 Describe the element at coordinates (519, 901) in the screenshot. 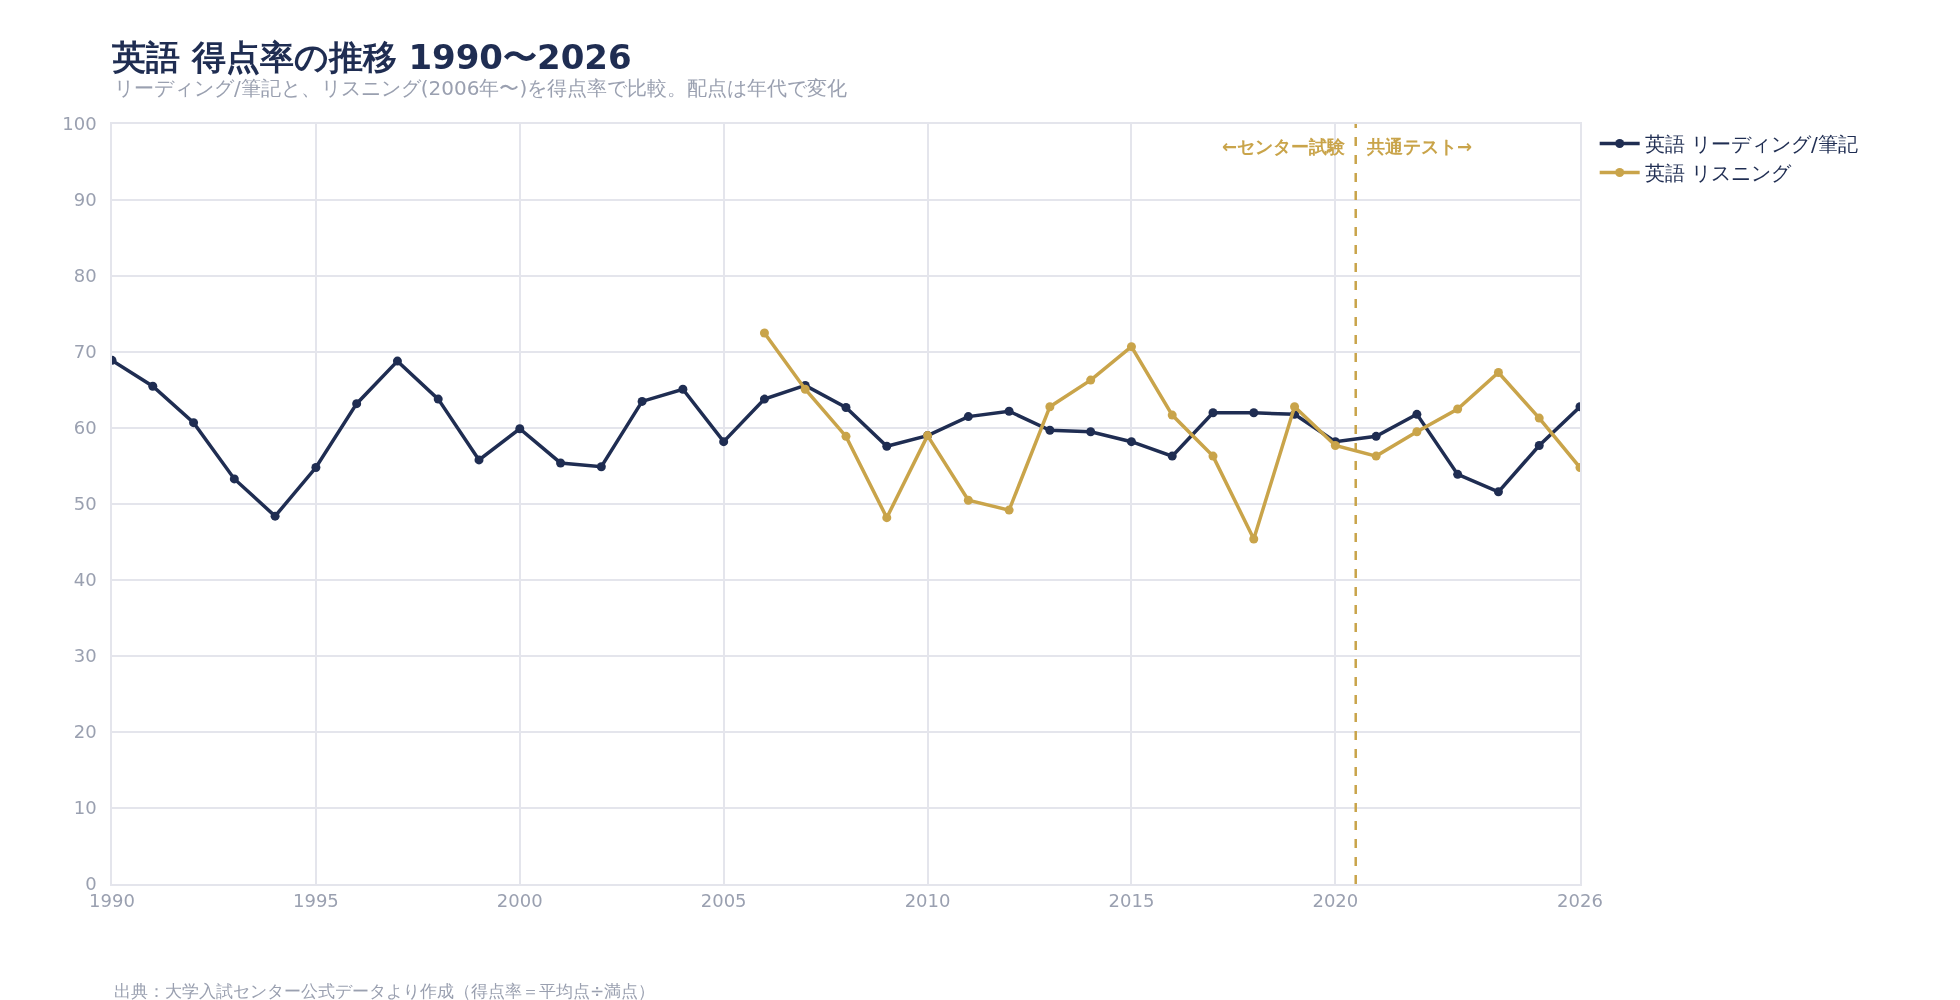

I see `x-tick-label: 2000` at that location.